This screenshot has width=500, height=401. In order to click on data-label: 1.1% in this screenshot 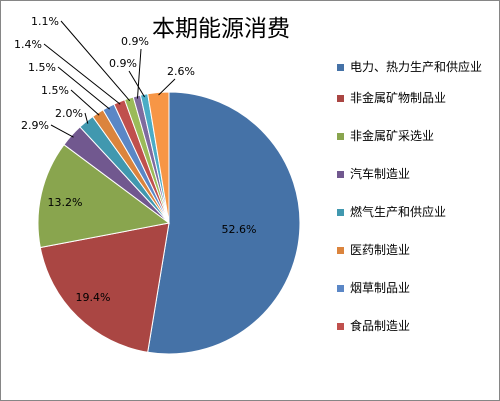, I will do `click(45, 21)`.